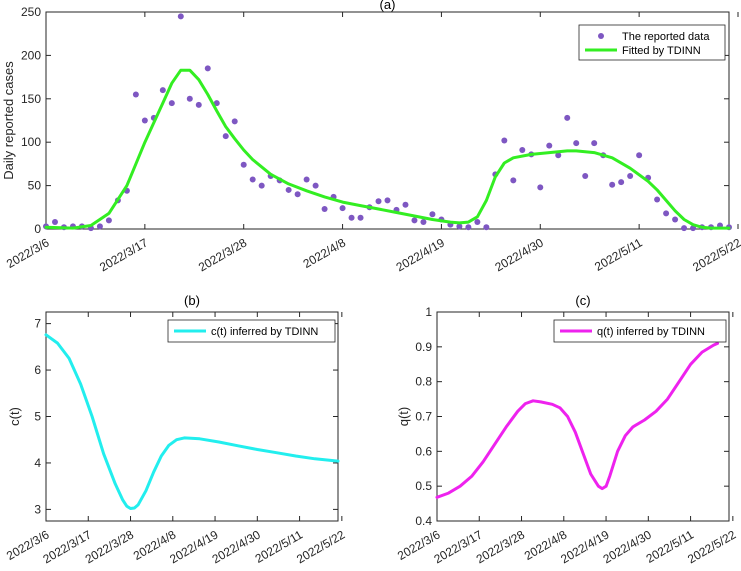  I want to click on y-tick-label: 4, so click(37, 463).